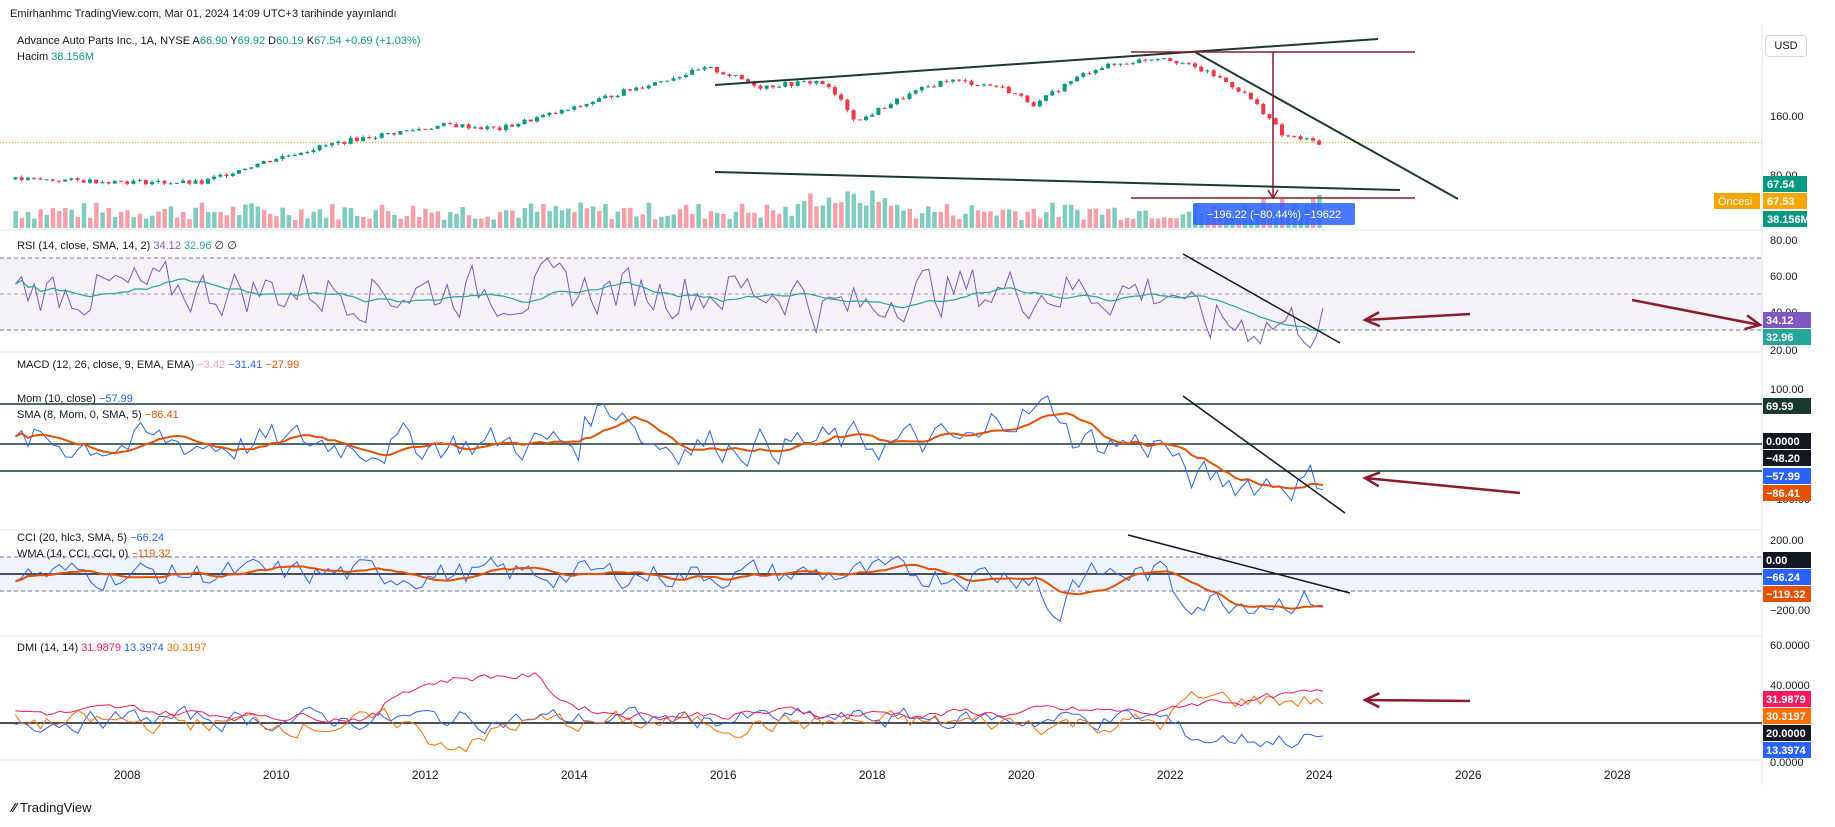  Describe the element at coordinates (669, 587) in the screenshot. I see `cci-wma-line` at that location.